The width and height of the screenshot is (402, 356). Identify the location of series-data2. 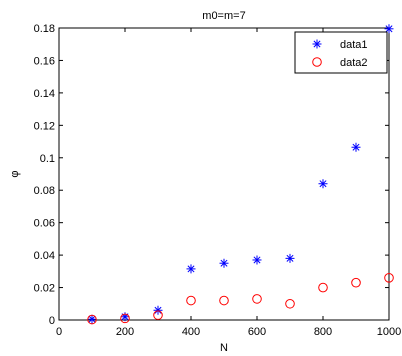
(240, 299).